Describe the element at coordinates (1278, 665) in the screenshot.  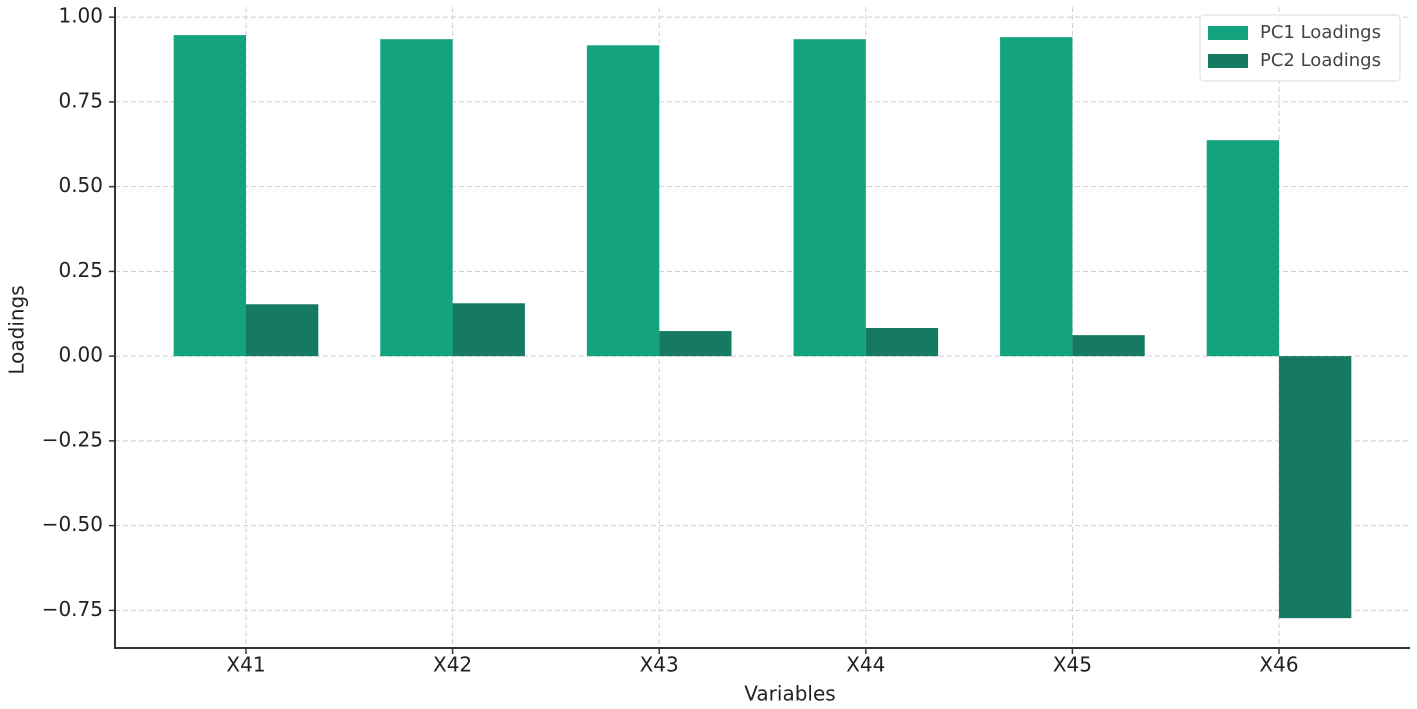
I see `x-tick-label: X46` at that location.